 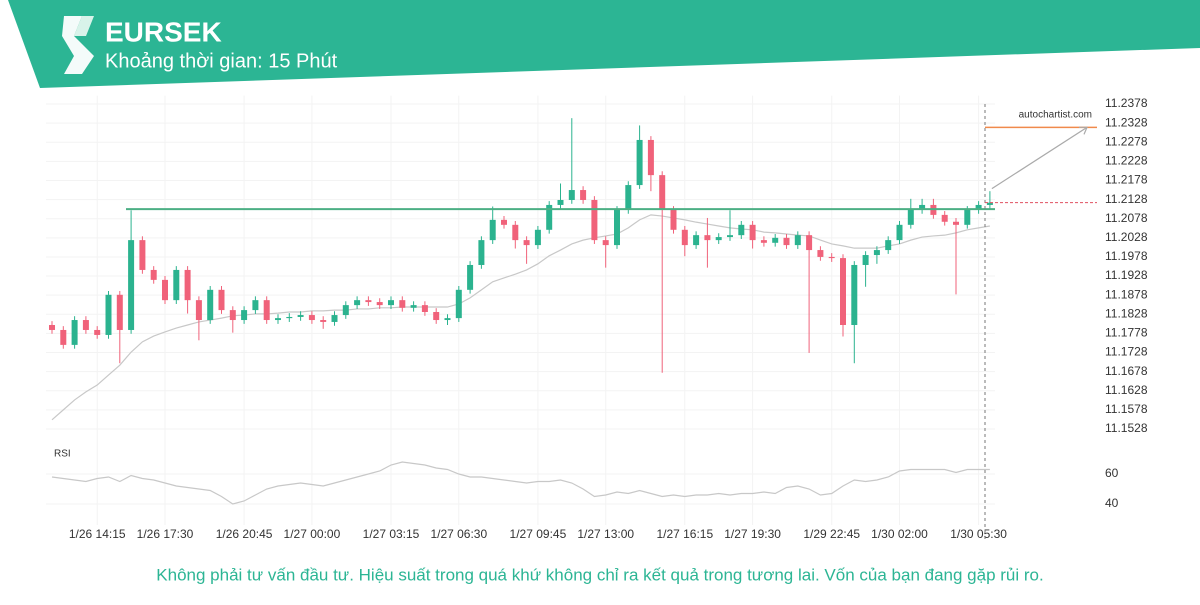 I want to click on rsi-line, so click(x=520, y=483).